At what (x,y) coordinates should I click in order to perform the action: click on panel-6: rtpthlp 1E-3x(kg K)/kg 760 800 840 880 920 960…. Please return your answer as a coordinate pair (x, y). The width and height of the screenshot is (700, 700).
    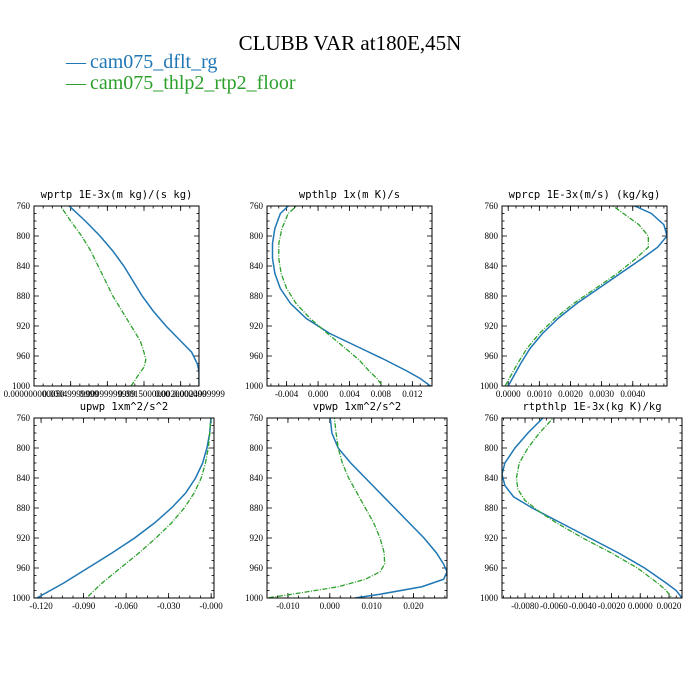
    Looking at the image, I should click on (581, 506).